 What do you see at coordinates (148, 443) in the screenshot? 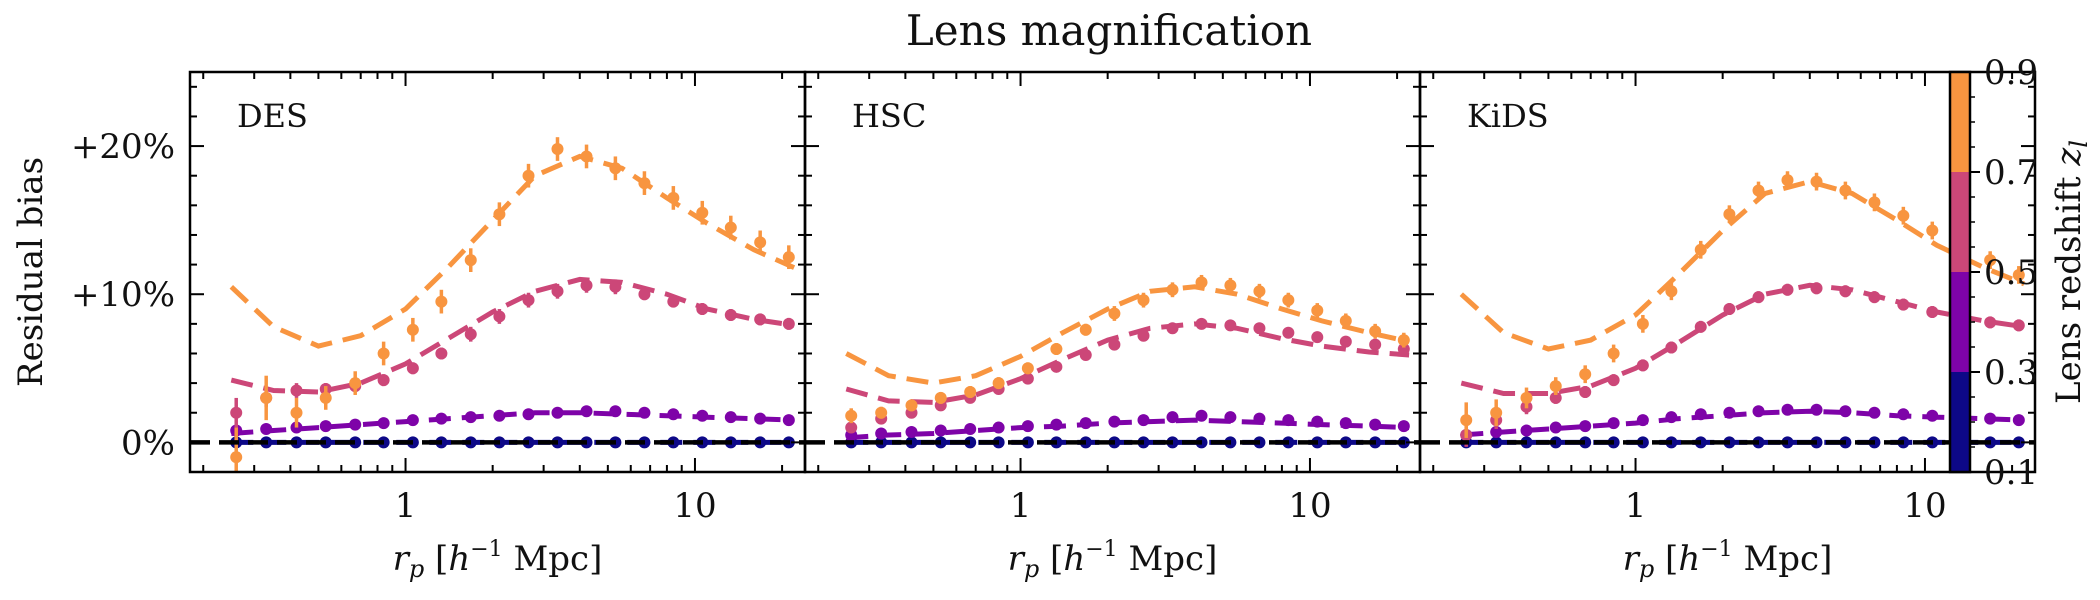
I see `y-tick-label: 0%` at bounding box center [148, 443].